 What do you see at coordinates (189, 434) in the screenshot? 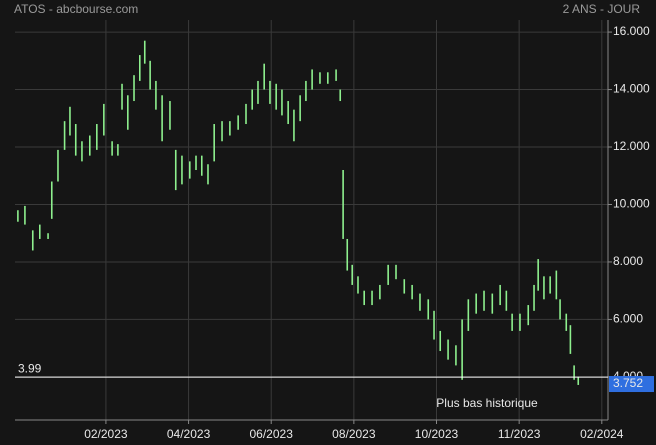
I see `x-tick-label: 04/2023` at bounding box center [189, 434].